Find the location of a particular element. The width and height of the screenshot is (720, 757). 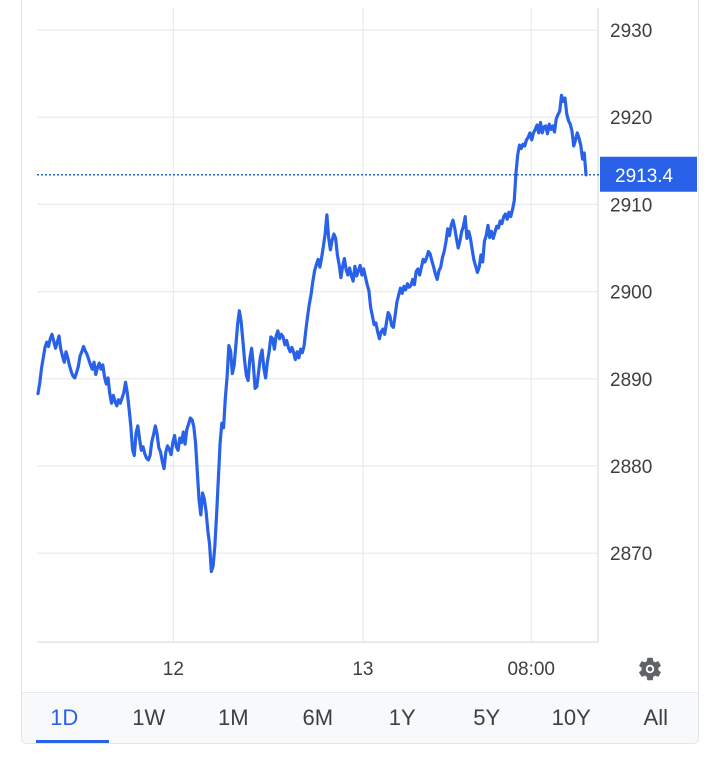

range-tab-1w: 1W is located at coordinates (149, 717).